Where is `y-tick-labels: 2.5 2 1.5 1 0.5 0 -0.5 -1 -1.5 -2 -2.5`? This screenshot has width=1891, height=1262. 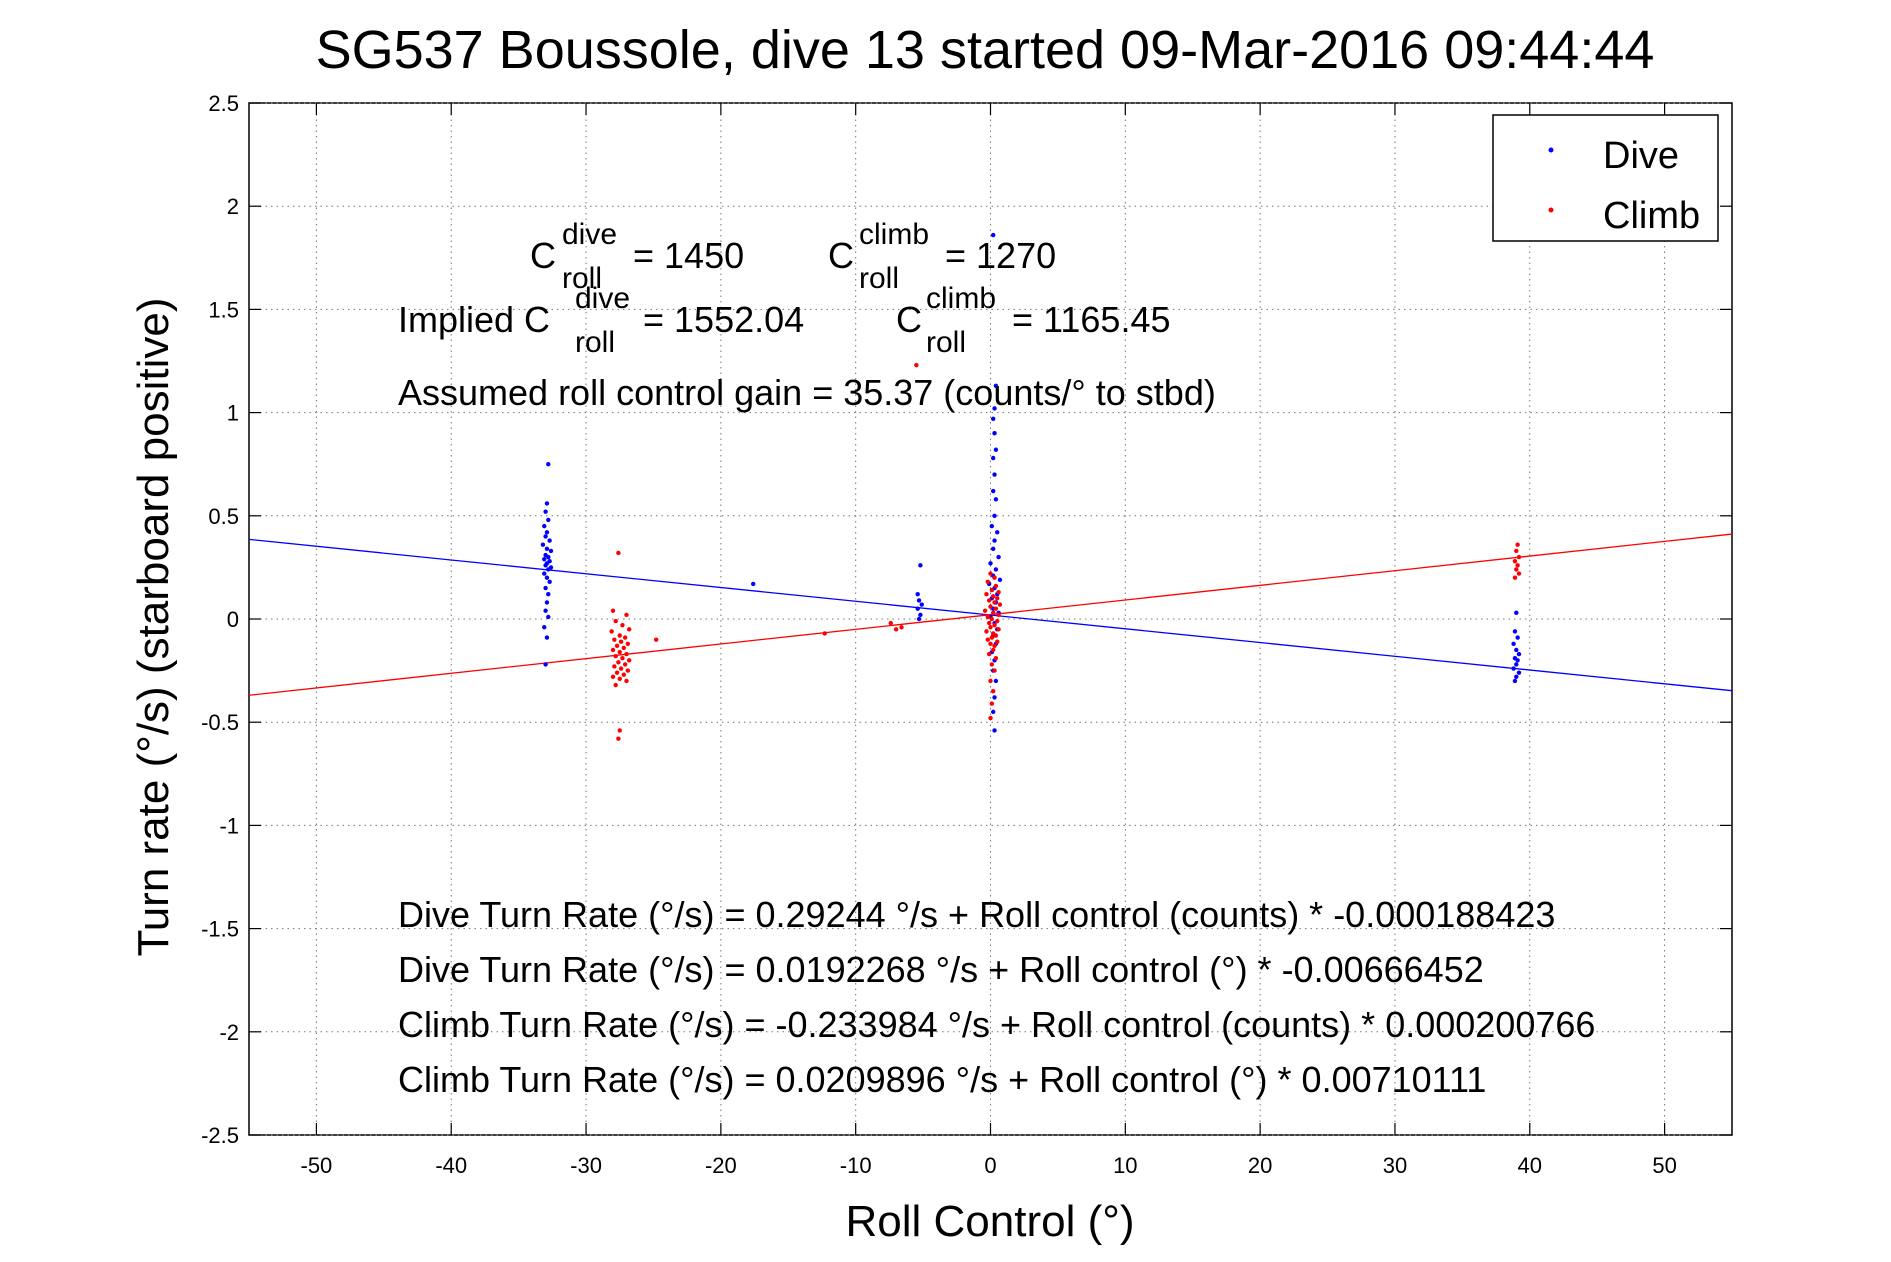
y-tick-labels: 2.5 2 1.5 1 0.5 0 -0.5 -1 -1.5 -2 -2.5 is located at coordinates (220, 619).